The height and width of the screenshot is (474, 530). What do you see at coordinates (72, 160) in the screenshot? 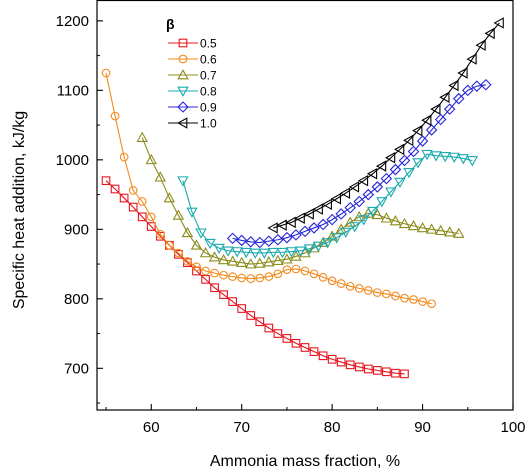
I see `y-tick-label: 1000` at bounding box center [72, 160].